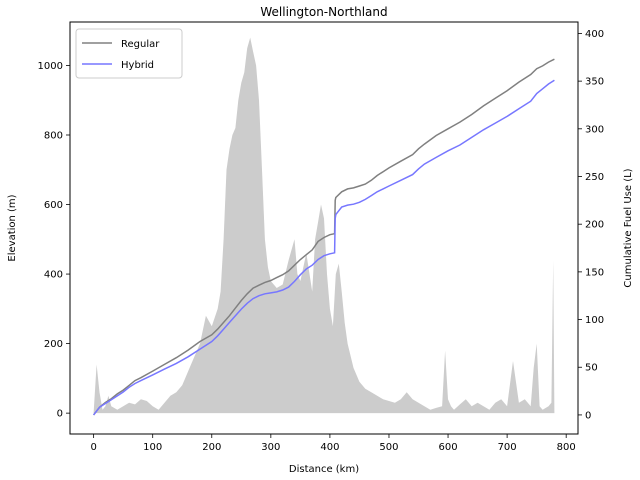 The width and height of the screenshot is (640, 480). Describe the element at coordinates (53, 275) in the screenshot. I see `y-tick-label: 400` at that location.